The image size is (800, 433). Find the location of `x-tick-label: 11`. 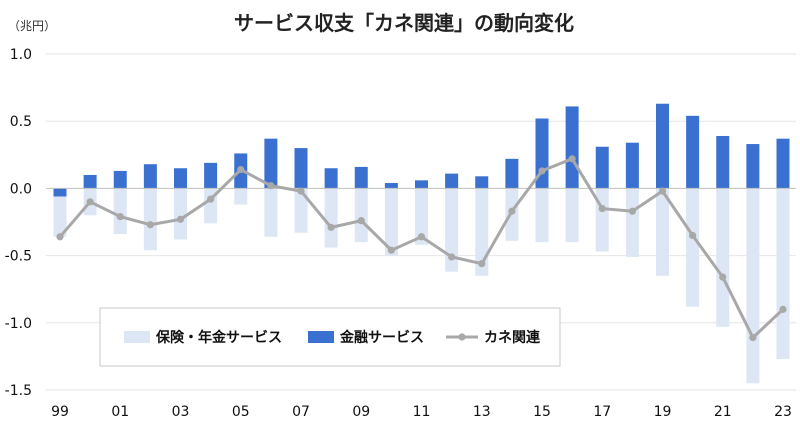

x-tick-label: 11 is located at coordinates (422, 412).